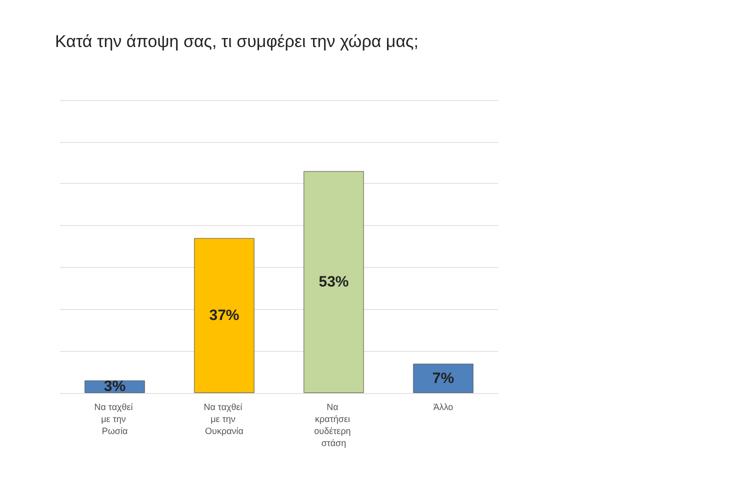  I want to click on data-label: 7%, so click(443, 378).